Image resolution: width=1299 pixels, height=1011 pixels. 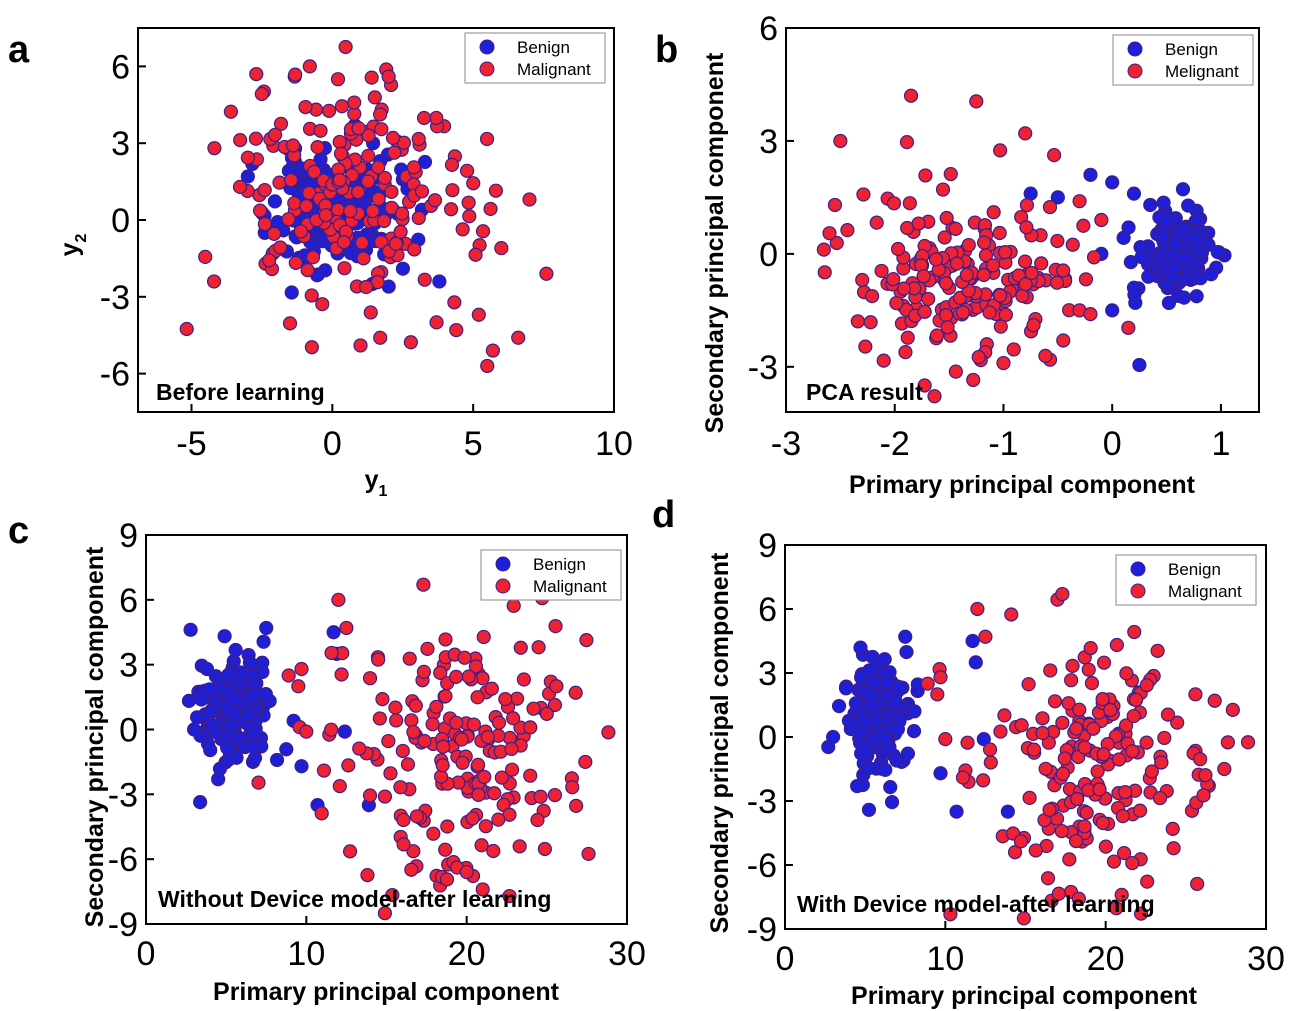 What do you see at coordinates (73, 245) in the screenshot?
I see `y-axis-title: y2` at bounding box center [73, 245].